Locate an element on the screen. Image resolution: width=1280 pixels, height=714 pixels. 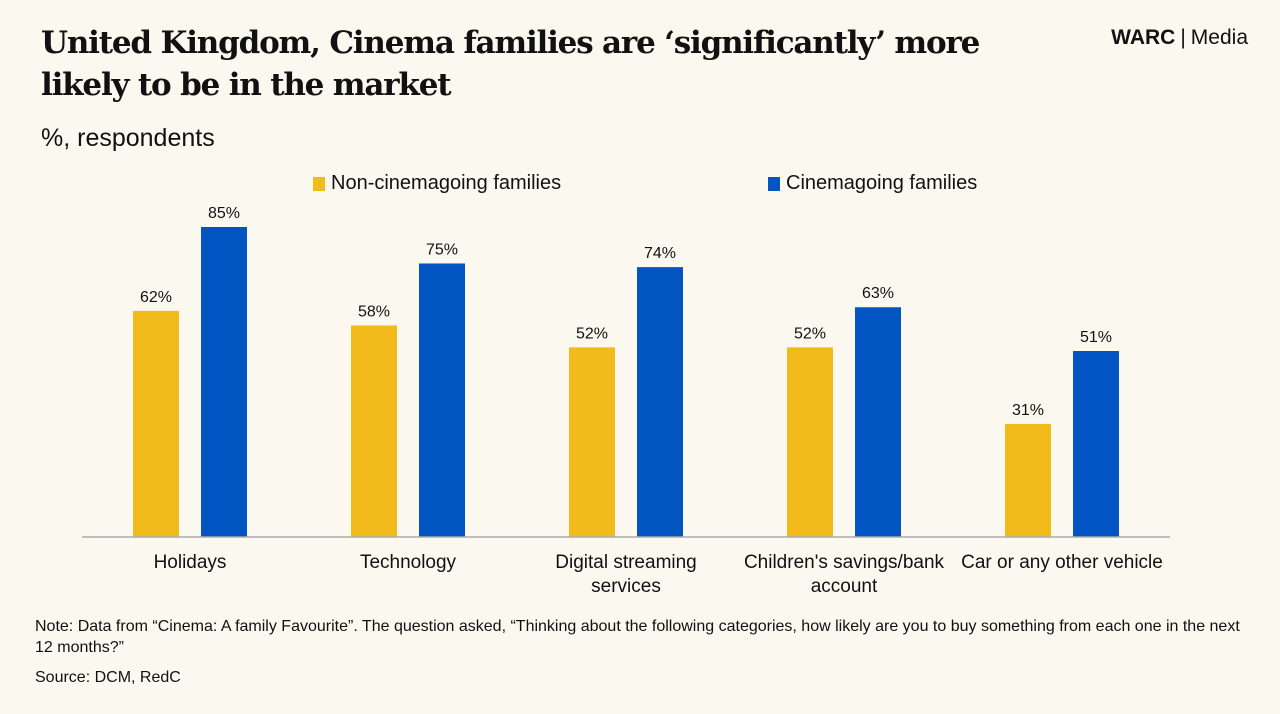
legend-item-non-cinemagoing: Non-cinemagoing families is located at coordinates (437, 183).